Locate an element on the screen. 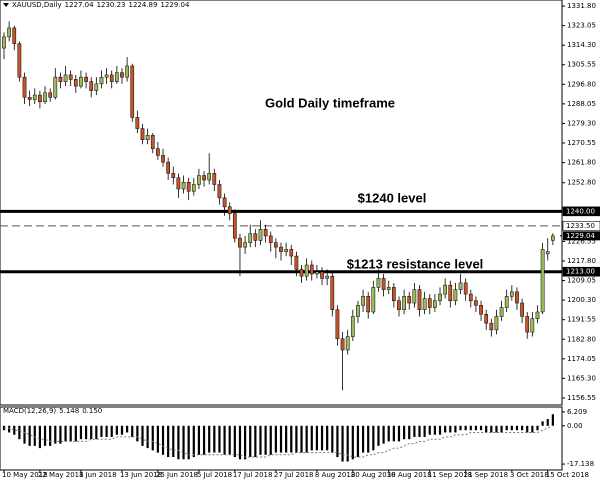 This screenshot has height=480, width=600. last-price-box is located at coordinates (581, 236).